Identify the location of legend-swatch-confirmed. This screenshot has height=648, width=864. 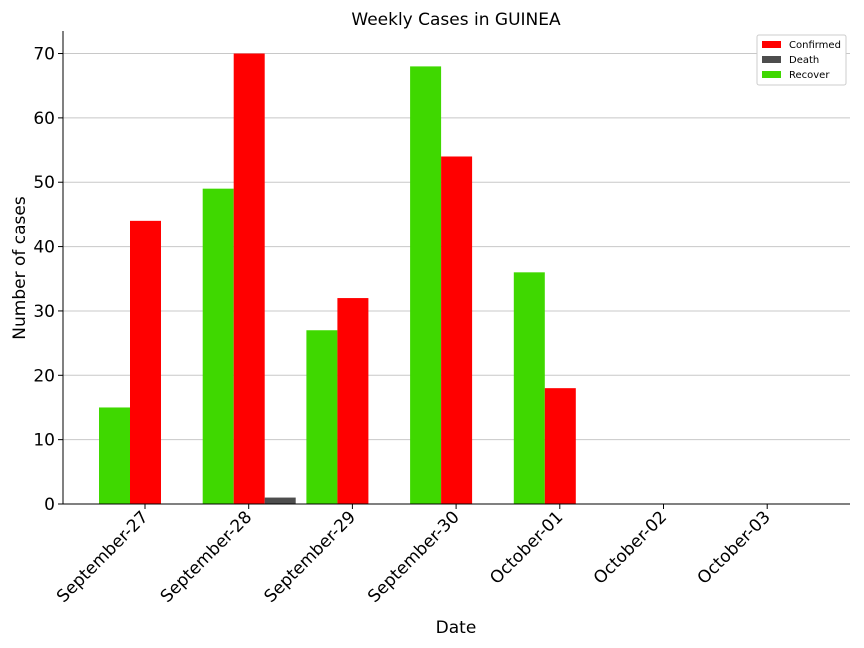
(771, 44).